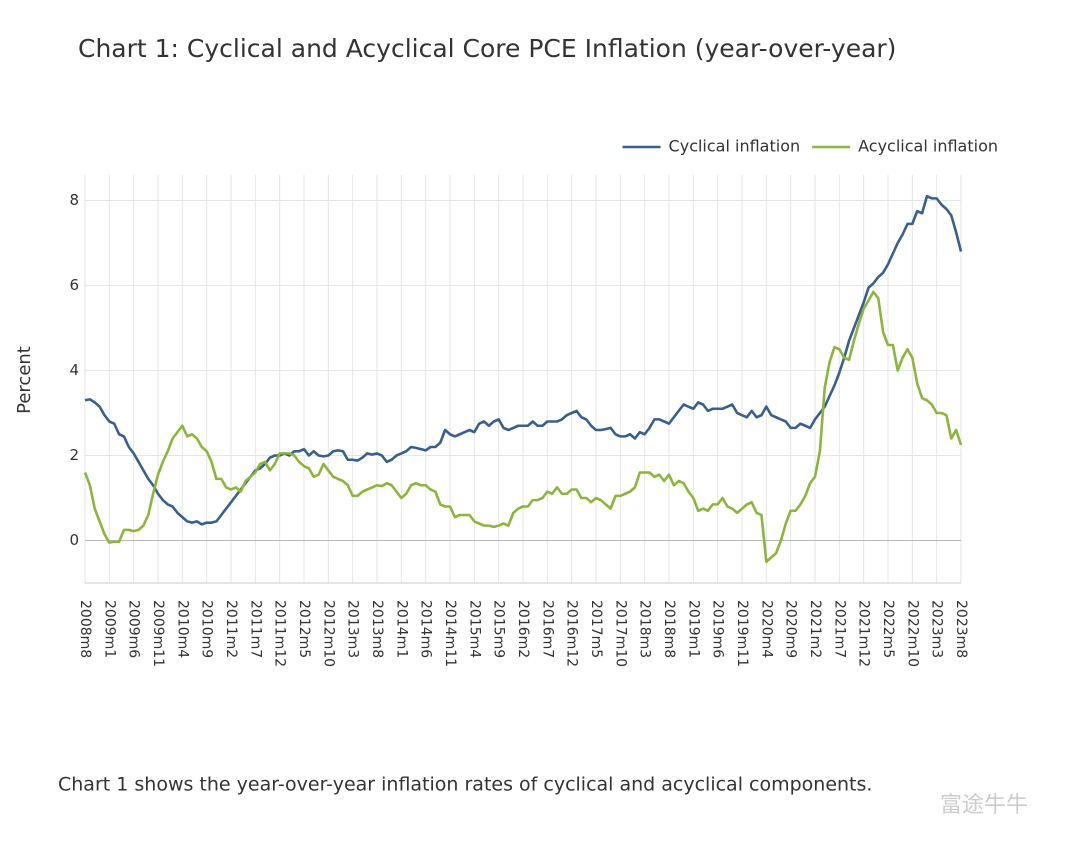  Describe the element at coordinates (742, 633) in the screenshot. I see `x-tick-label: 2019m11` at that location.